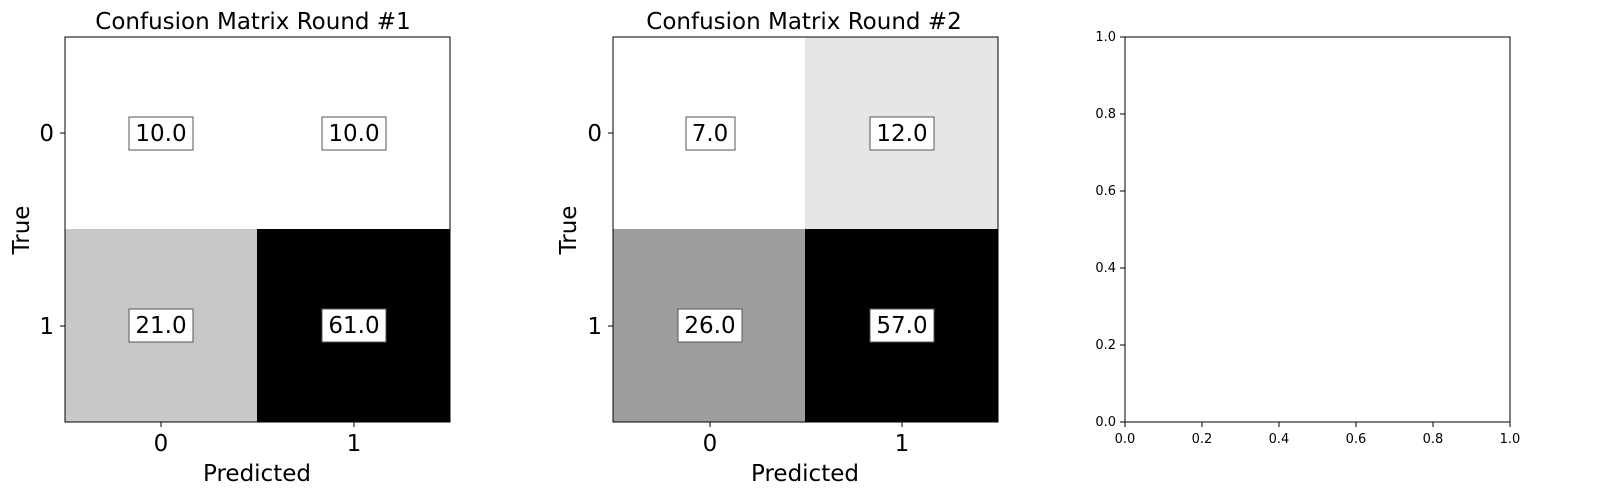 The height and width of the screenshot is (495, 1600). I want to click on y-tick-label: 0.8, so click(1105, 114).